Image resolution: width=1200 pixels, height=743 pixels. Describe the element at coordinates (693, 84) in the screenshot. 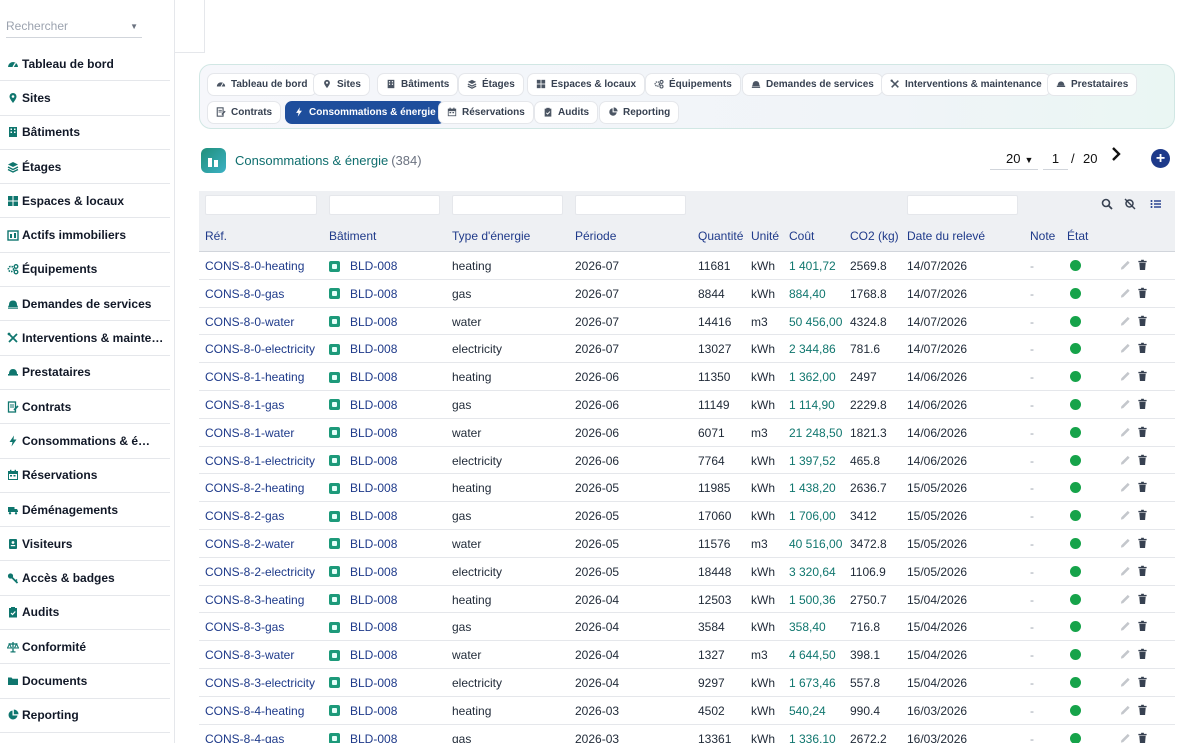

I see `module-tab: Équipements` at that location.